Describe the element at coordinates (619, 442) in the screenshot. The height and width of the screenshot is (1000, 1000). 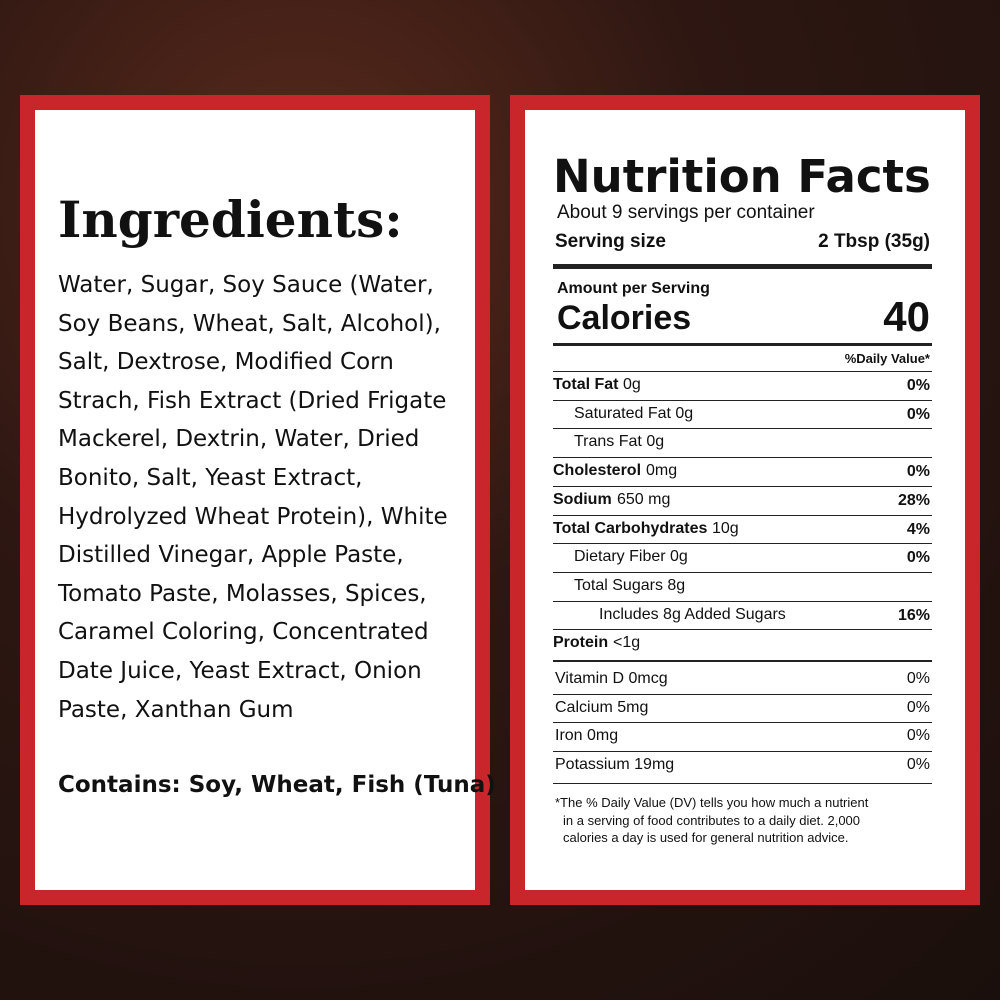
I see `nutrient-name: Trans Fat 0g` at that location.